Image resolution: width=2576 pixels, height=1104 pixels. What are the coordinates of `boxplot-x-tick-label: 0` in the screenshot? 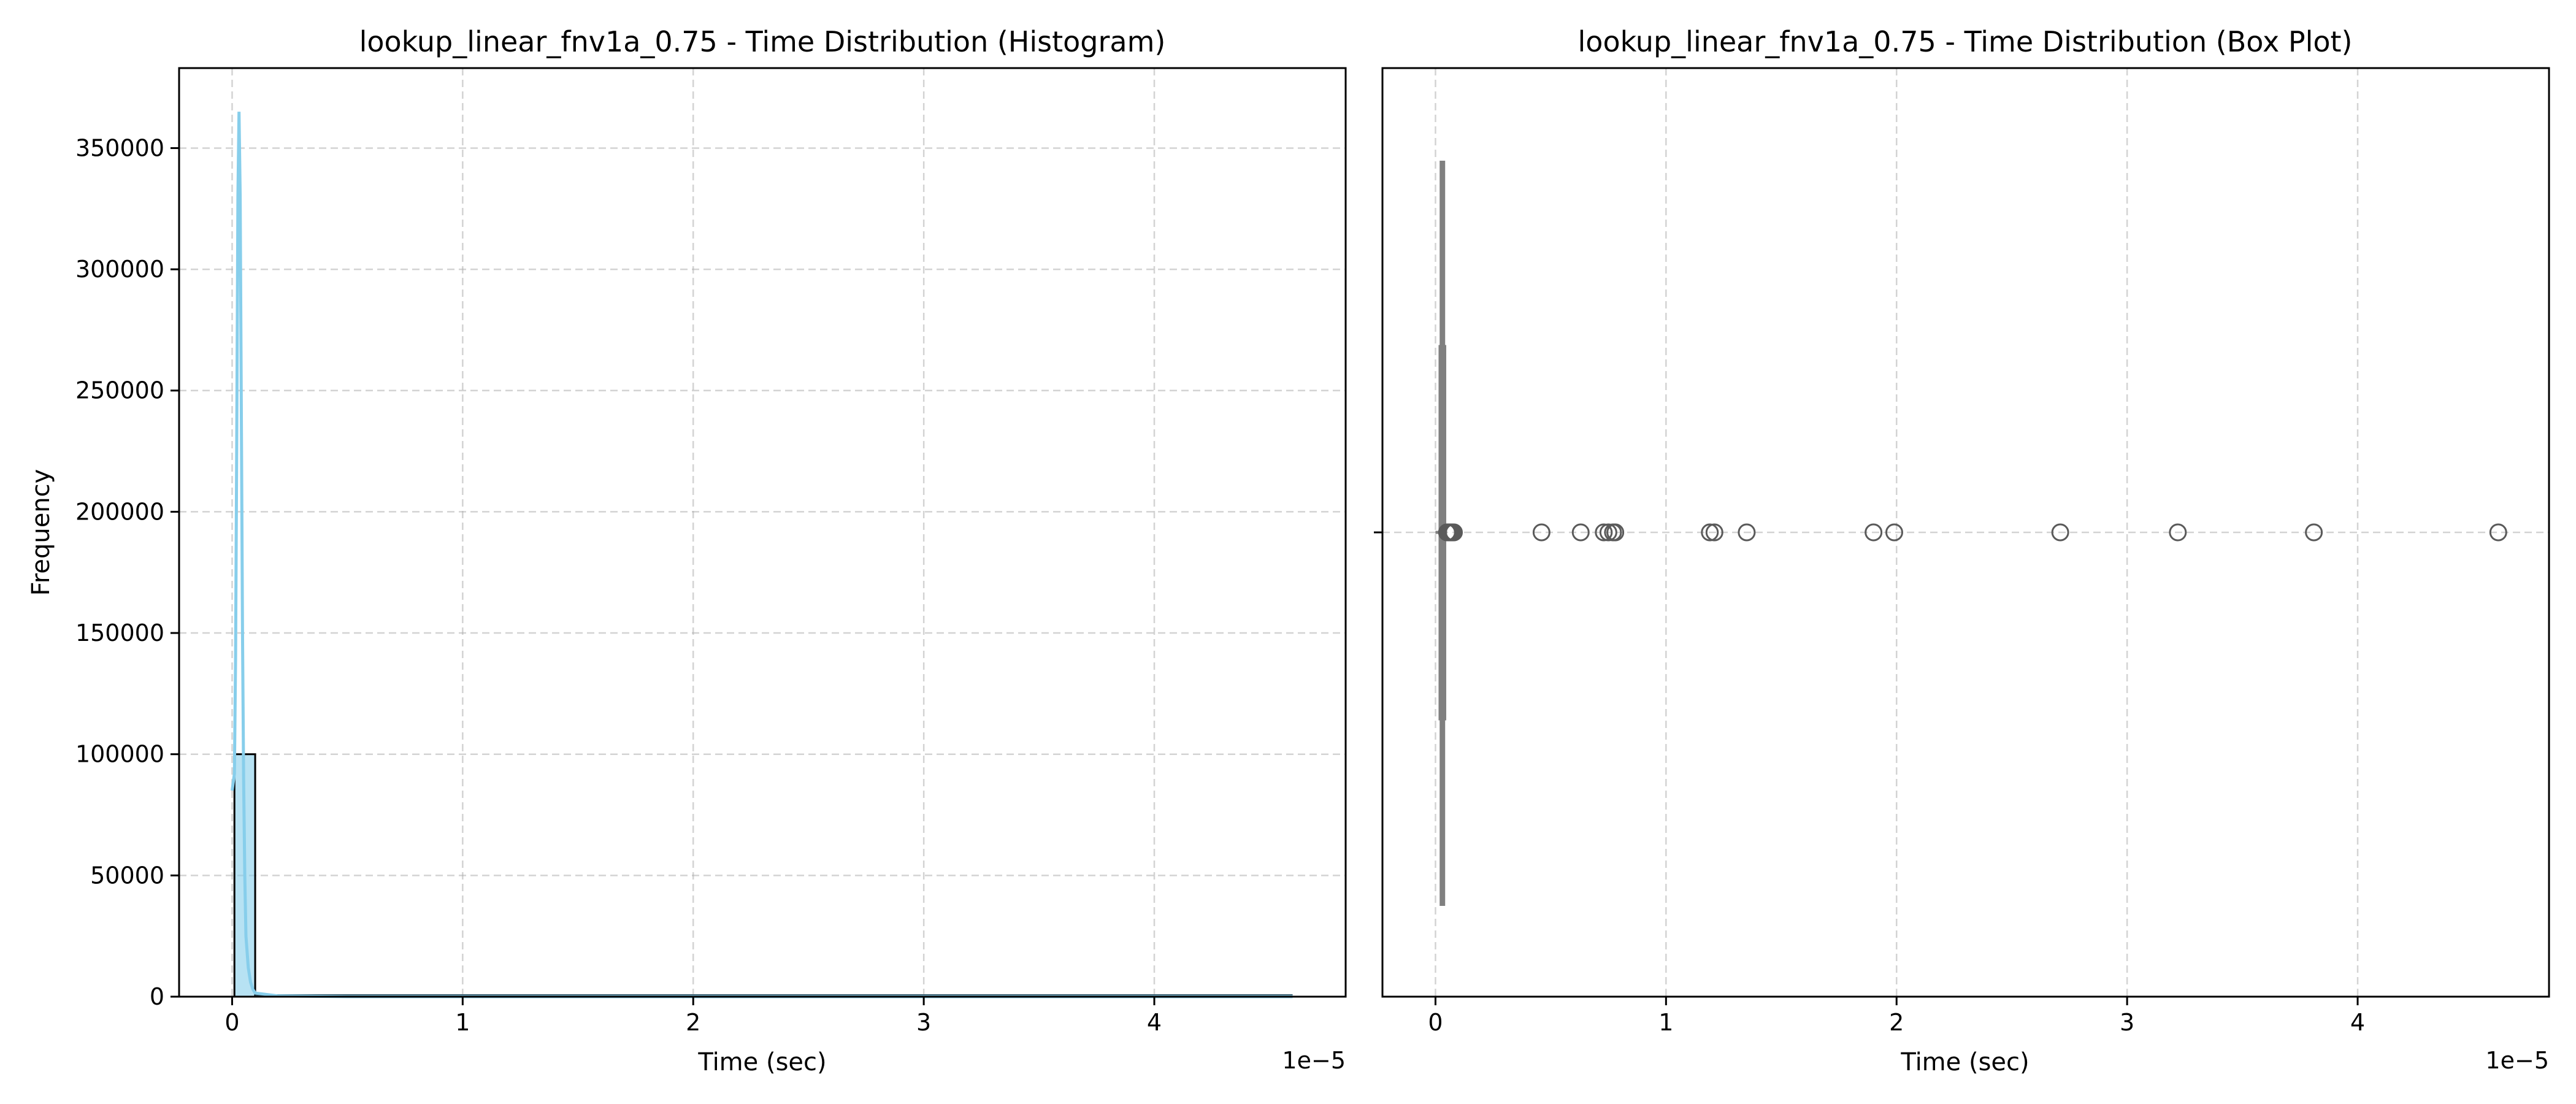 It's located at (1435, 1022).